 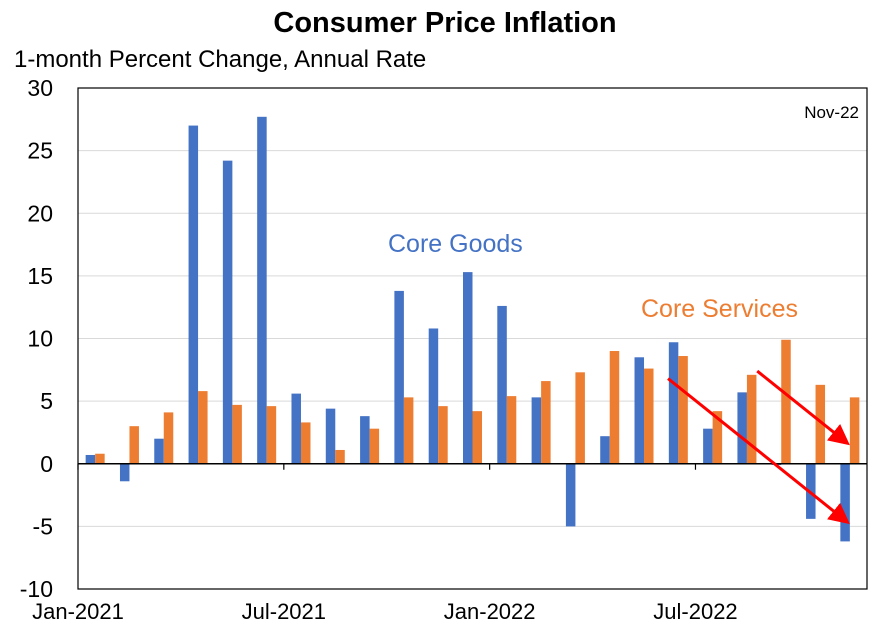 I want to click on trend-arrows, so click(x=758, y=447).